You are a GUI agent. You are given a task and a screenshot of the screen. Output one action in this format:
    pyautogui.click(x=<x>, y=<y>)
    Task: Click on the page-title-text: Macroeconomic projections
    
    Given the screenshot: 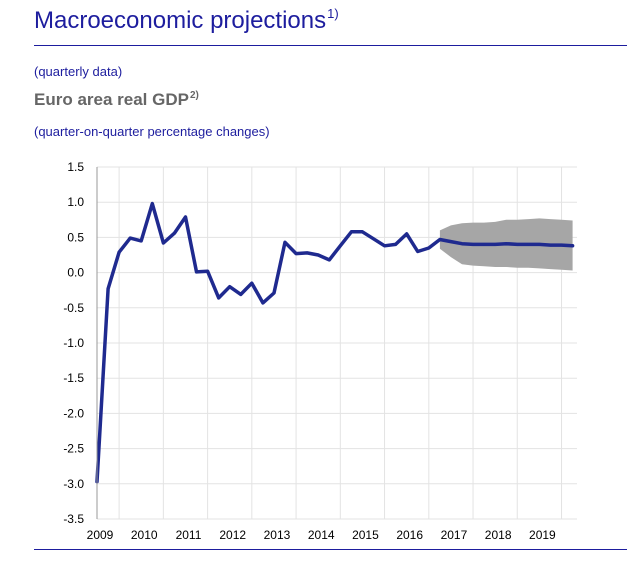 What is the action you would take?
    pyautogui.click(x=180, y=20)
    